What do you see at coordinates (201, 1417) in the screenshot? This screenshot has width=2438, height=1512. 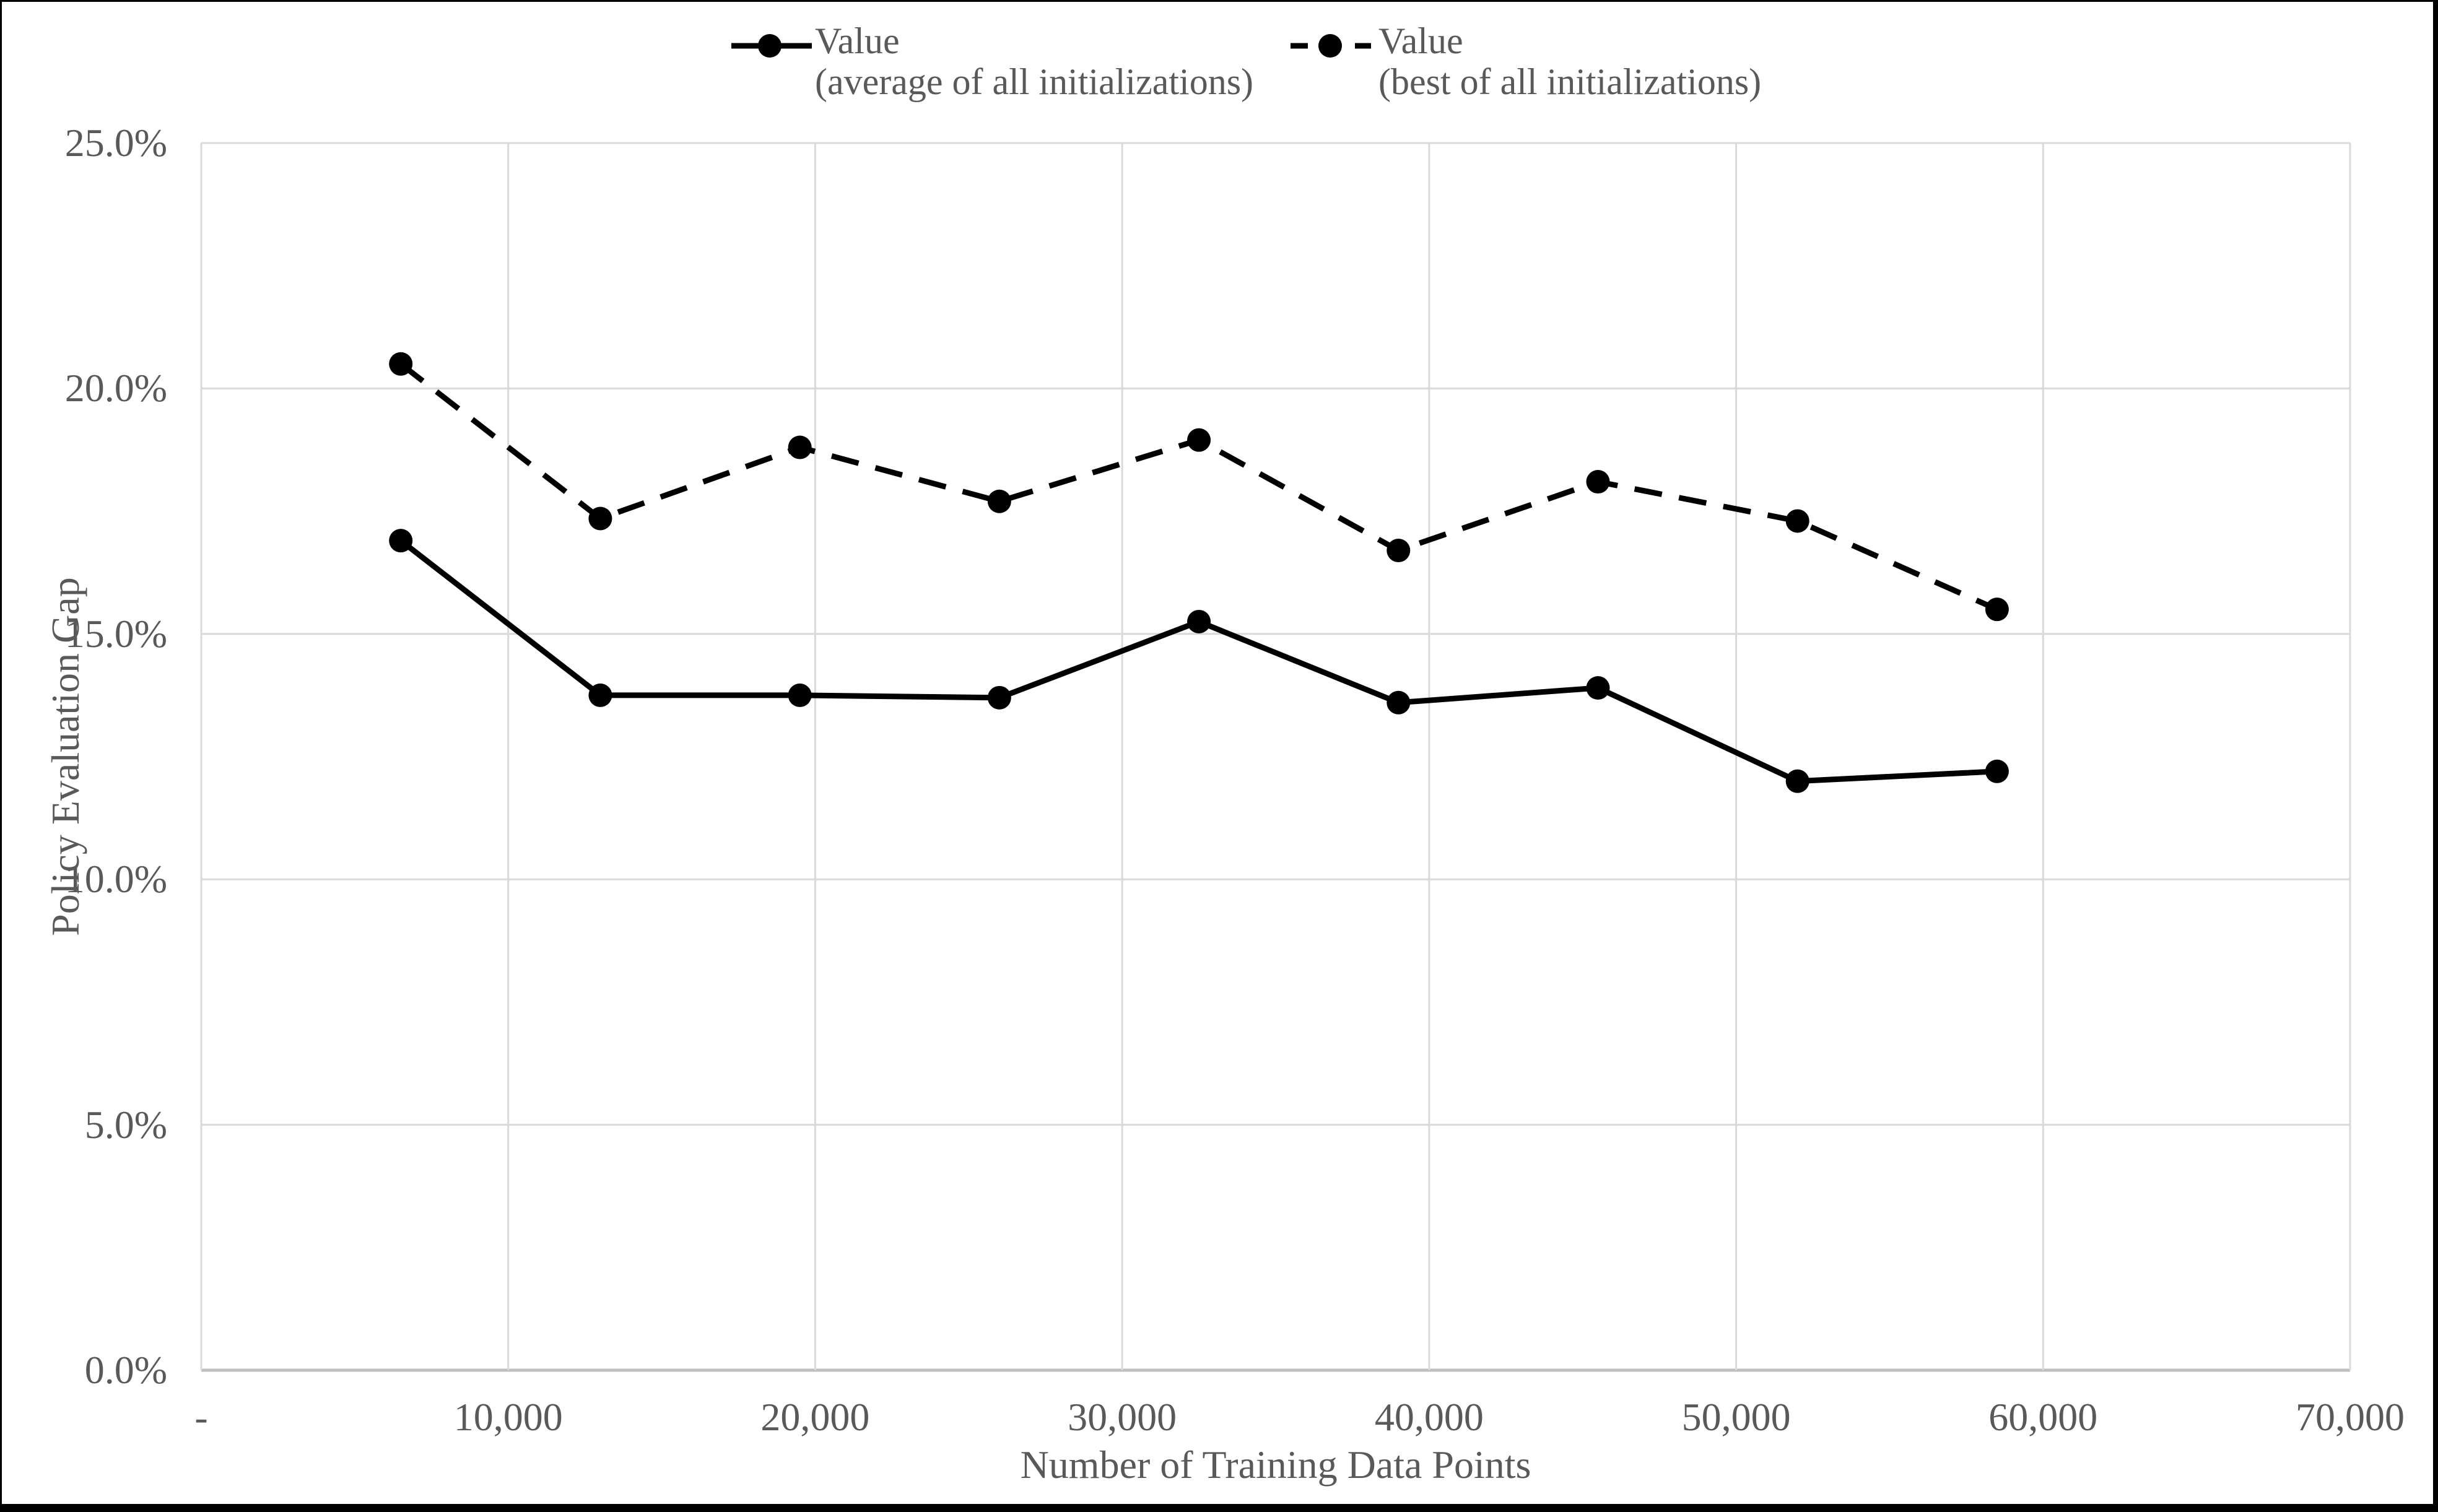 I see `x-tick-label: -` at bounding box center [201, 1417].